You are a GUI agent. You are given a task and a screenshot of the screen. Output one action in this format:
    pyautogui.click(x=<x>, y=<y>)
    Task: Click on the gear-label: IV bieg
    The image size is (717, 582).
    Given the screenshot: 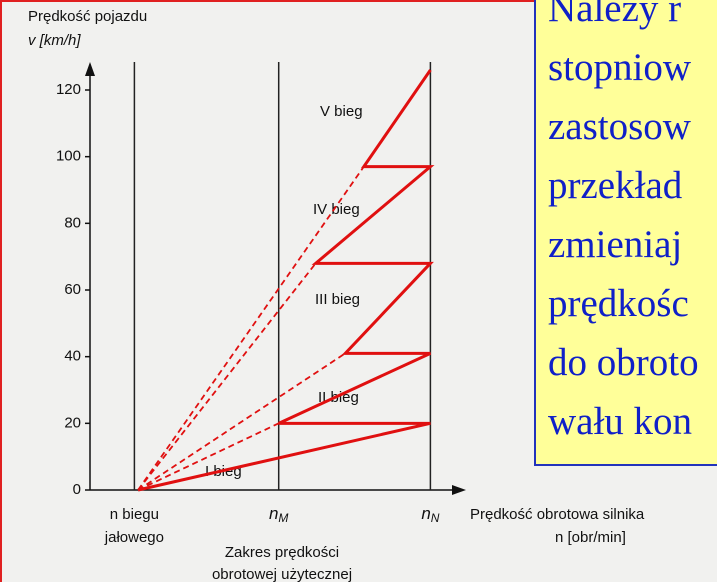 What is the action you would take?
    pyautogui.click(x=336, y=209)
    